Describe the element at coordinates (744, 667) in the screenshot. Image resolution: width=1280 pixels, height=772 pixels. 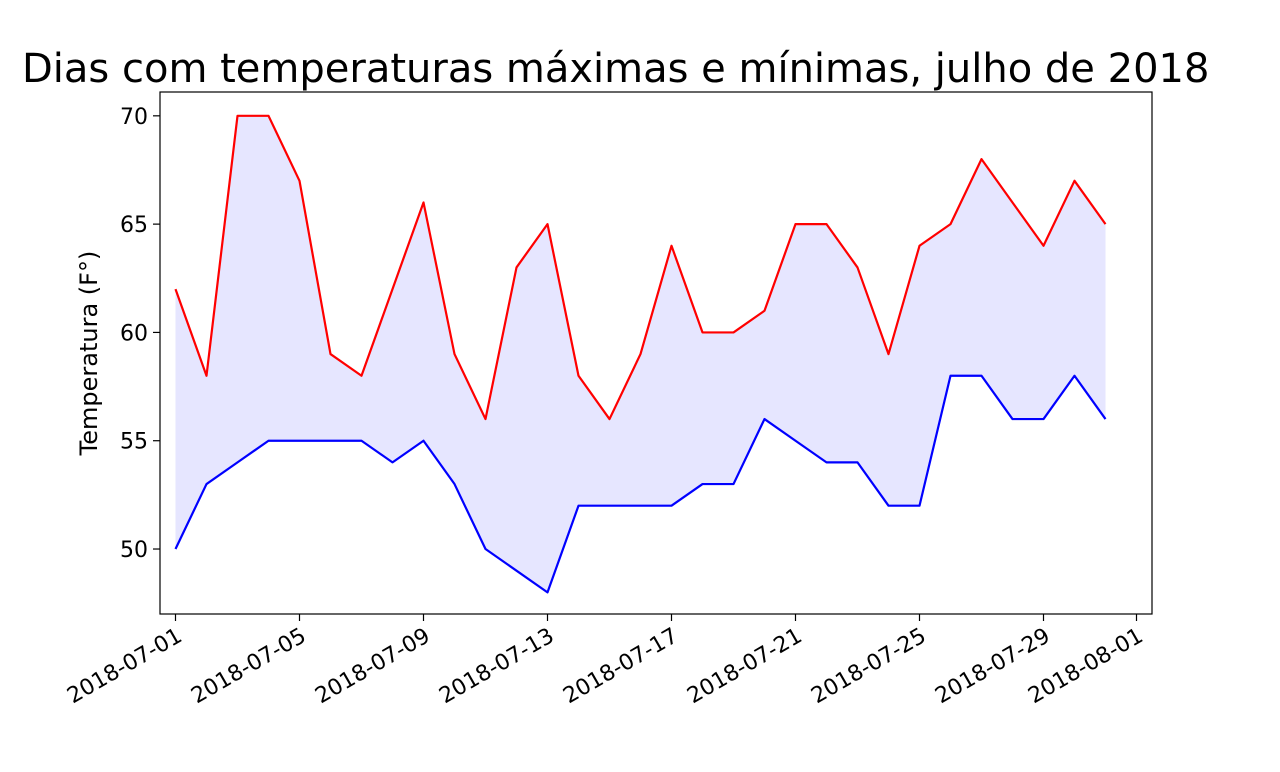
I see `x-tick-label-2018-07-21: 2018-07-21` at that location.